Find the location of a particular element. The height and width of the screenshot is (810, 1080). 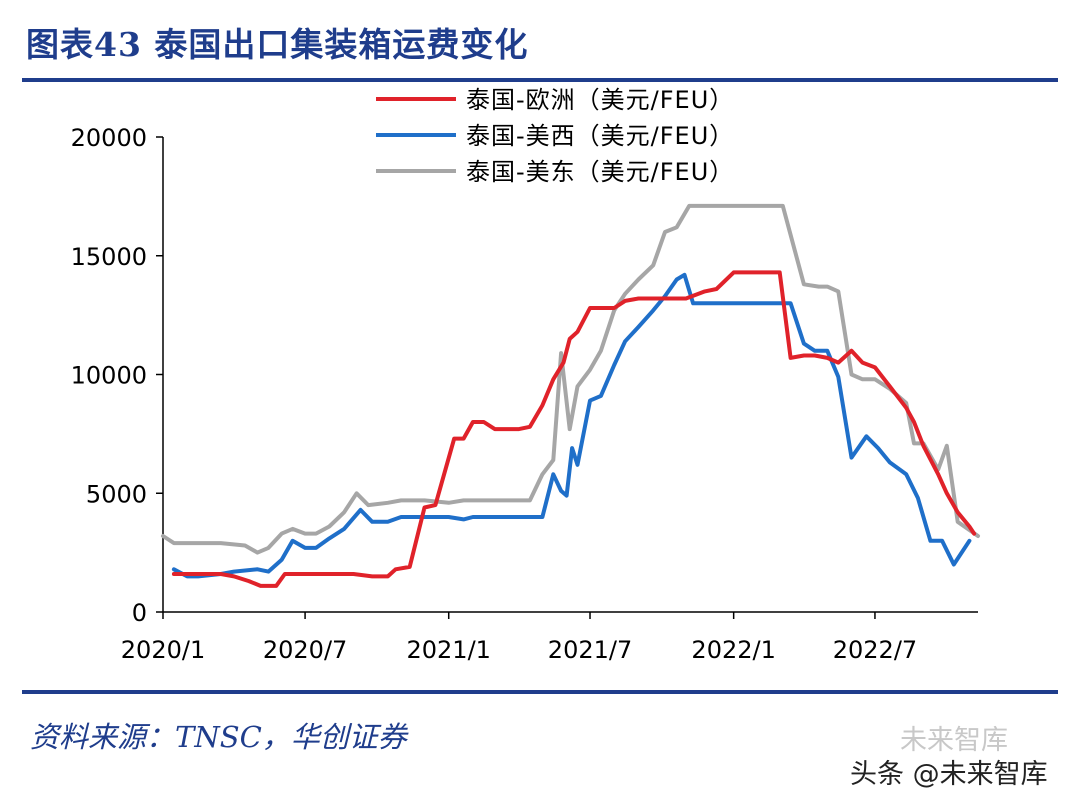

chart-legend: 泰国-欧洲（美元/FEU） 泰国-美西（美元/FEU） 泰国-美东（美元/FEU） is located at coordinates (555, 136).